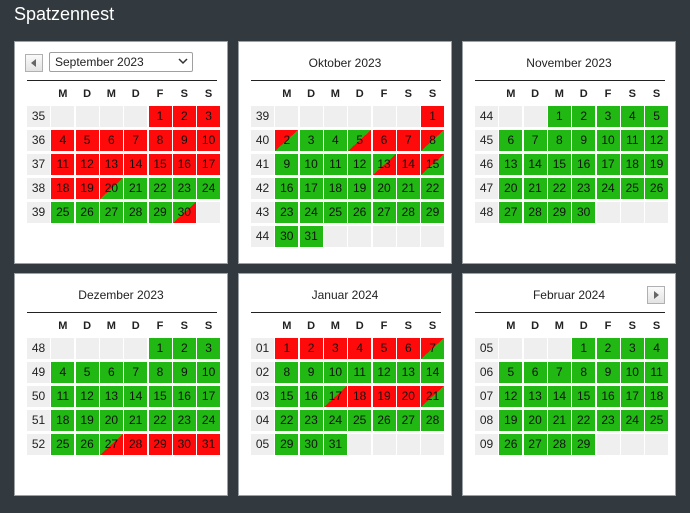 The height and width of the screenshot is (513, 690). Describe the element at coordinates (335, 396) in the screenshot. I see `day-arrival: 17` at that location.